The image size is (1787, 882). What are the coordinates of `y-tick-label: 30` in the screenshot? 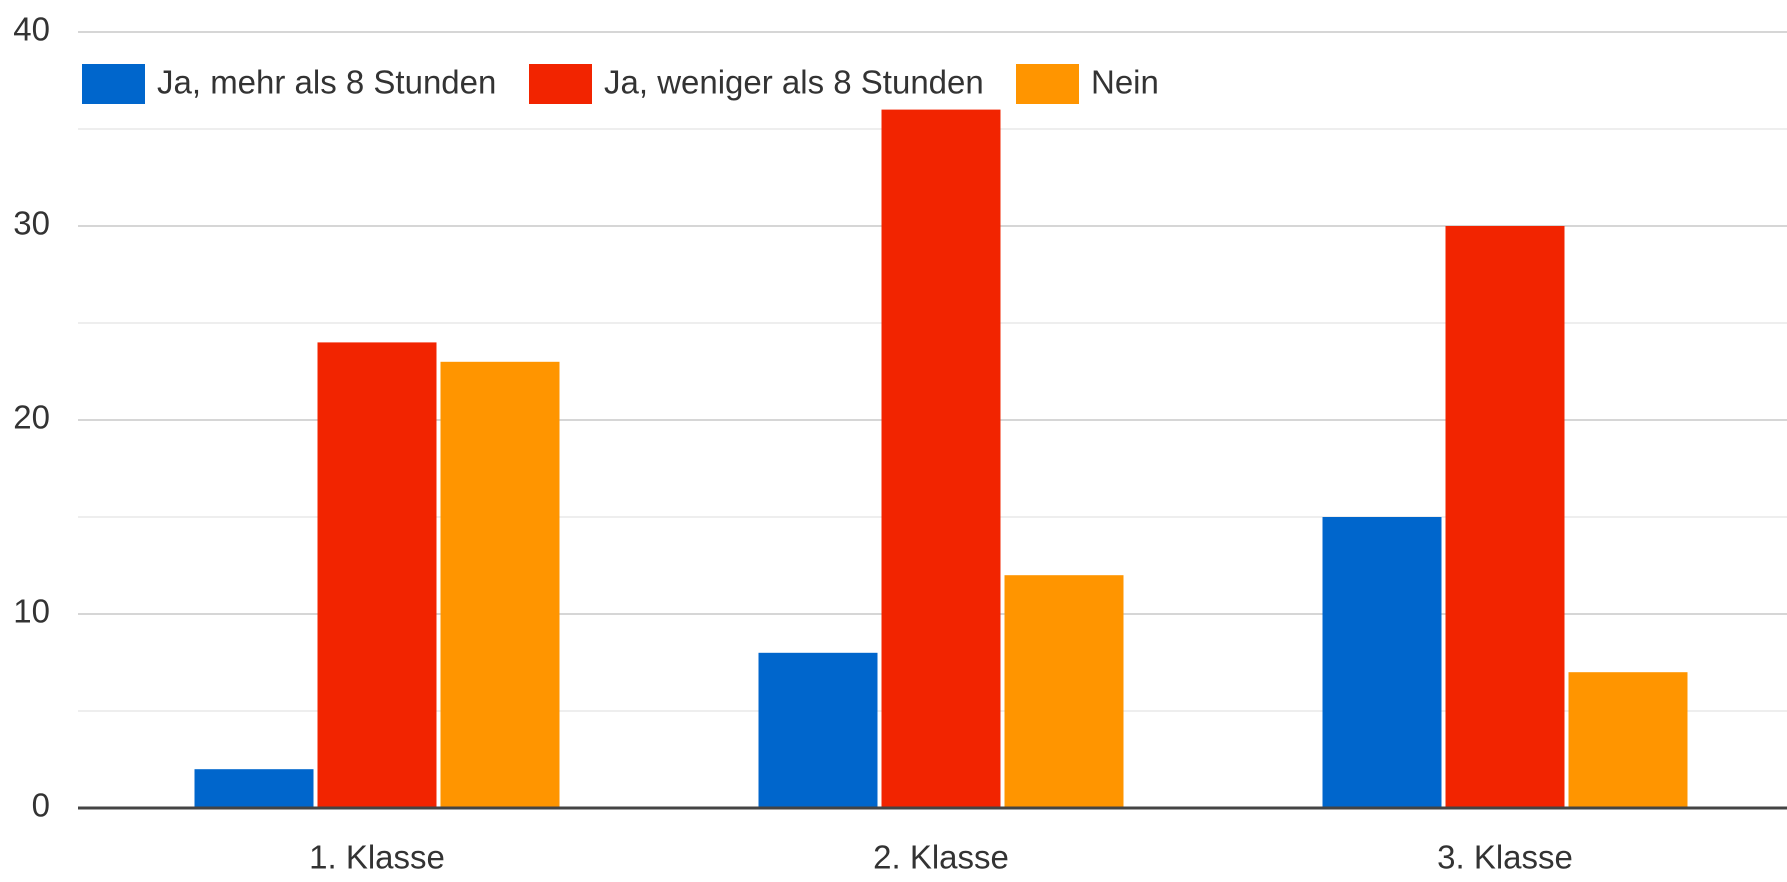 It's located at (31, 223).